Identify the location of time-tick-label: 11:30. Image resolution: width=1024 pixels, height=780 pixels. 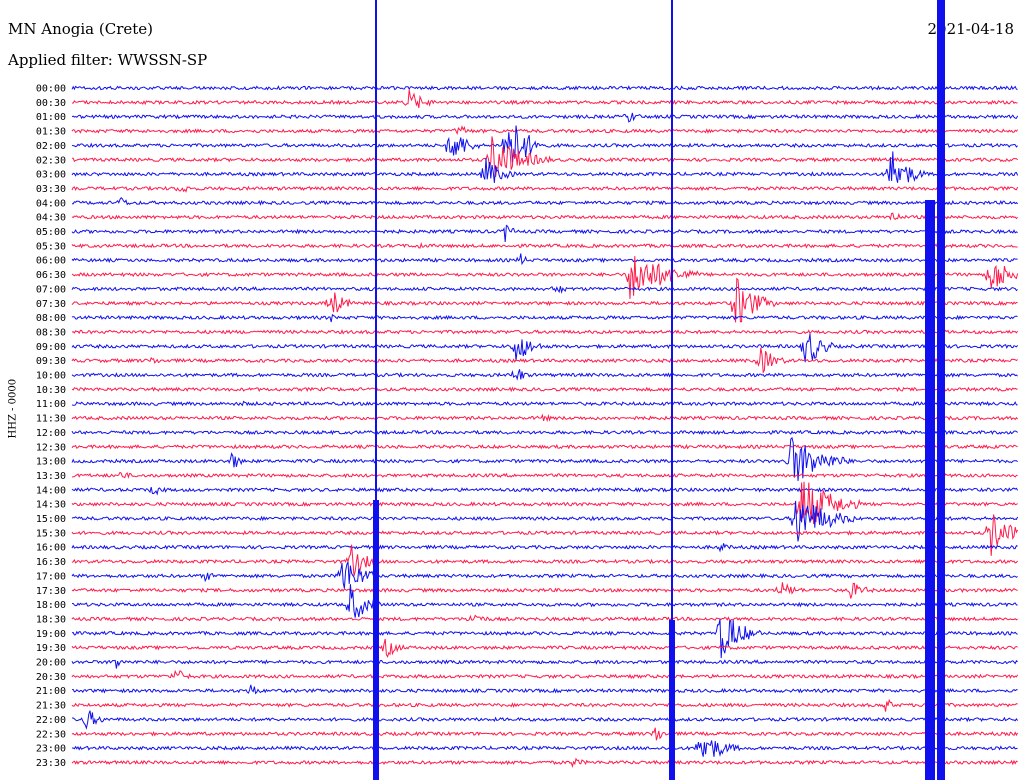
(51, 419).